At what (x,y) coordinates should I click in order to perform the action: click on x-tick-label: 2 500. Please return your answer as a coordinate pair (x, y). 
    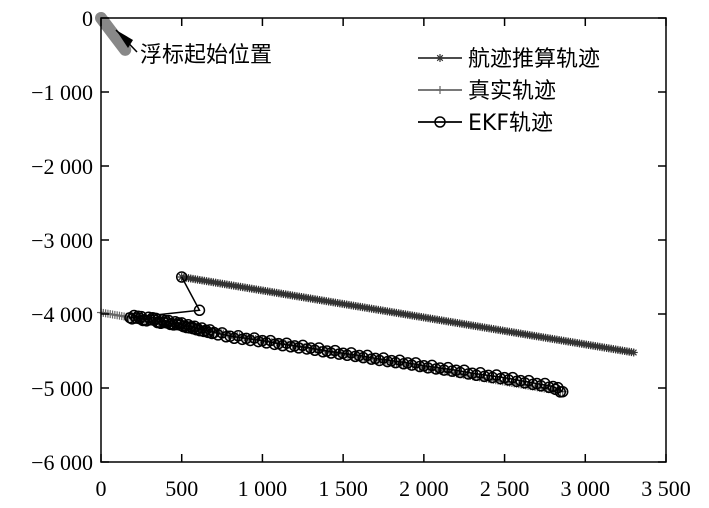
    Looking at the image, I should click on (505, 488).